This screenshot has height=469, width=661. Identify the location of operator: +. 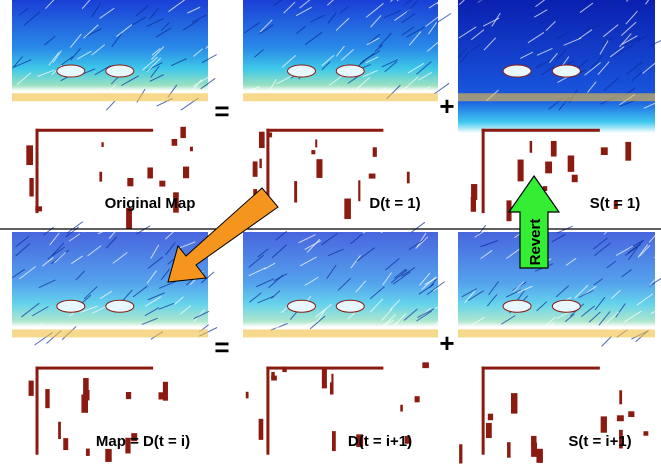
(446, 343).